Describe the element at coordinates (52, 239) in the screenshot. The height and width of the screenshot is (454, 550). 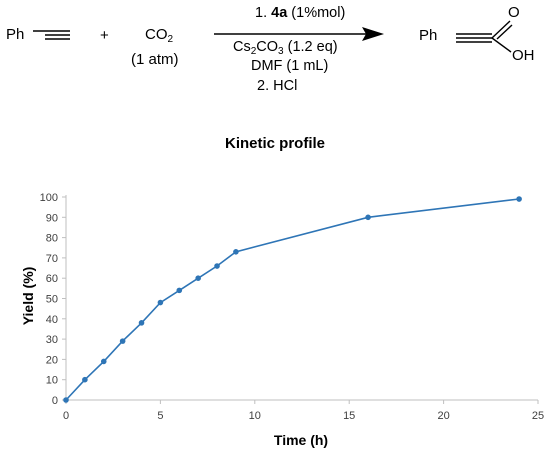
I see `y-tick-label: 80` at that location.